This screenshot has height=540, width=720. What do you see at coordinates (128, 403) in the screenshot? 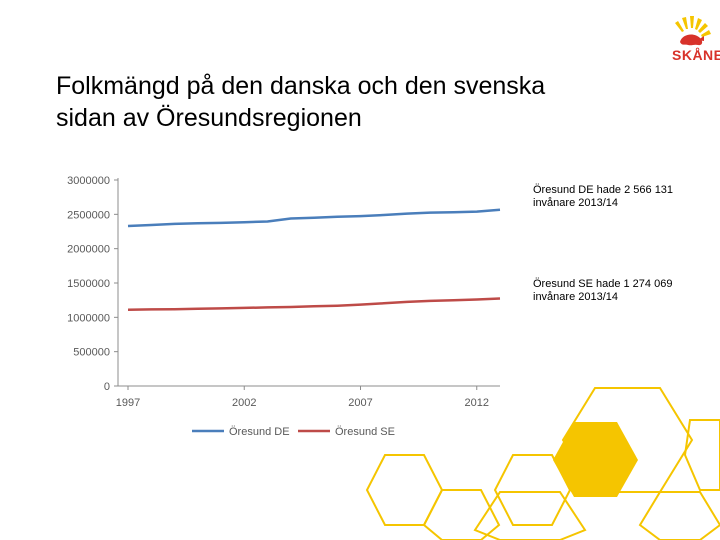
I see `x-tick-label: 1997` at bounding box center [128, 403].